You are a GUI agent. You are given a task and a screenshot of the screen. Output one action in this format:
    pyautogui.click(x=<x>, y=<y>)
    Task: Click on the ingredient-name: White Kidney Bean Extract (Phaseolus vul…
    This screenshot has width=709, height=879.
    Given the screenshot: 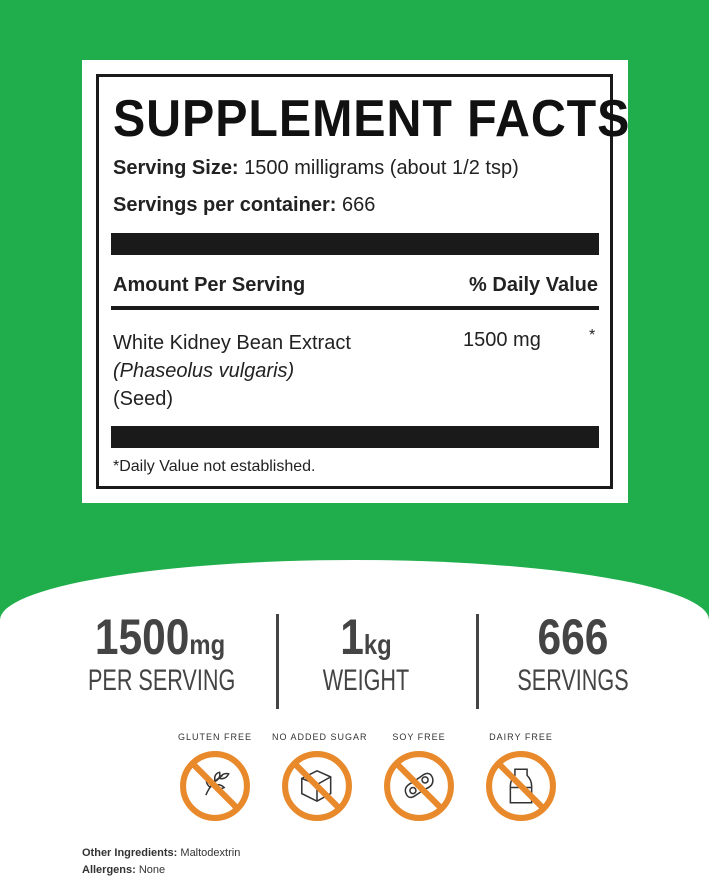 What is the action you would take?
    pyautogui.click(x=232, y=371)
    